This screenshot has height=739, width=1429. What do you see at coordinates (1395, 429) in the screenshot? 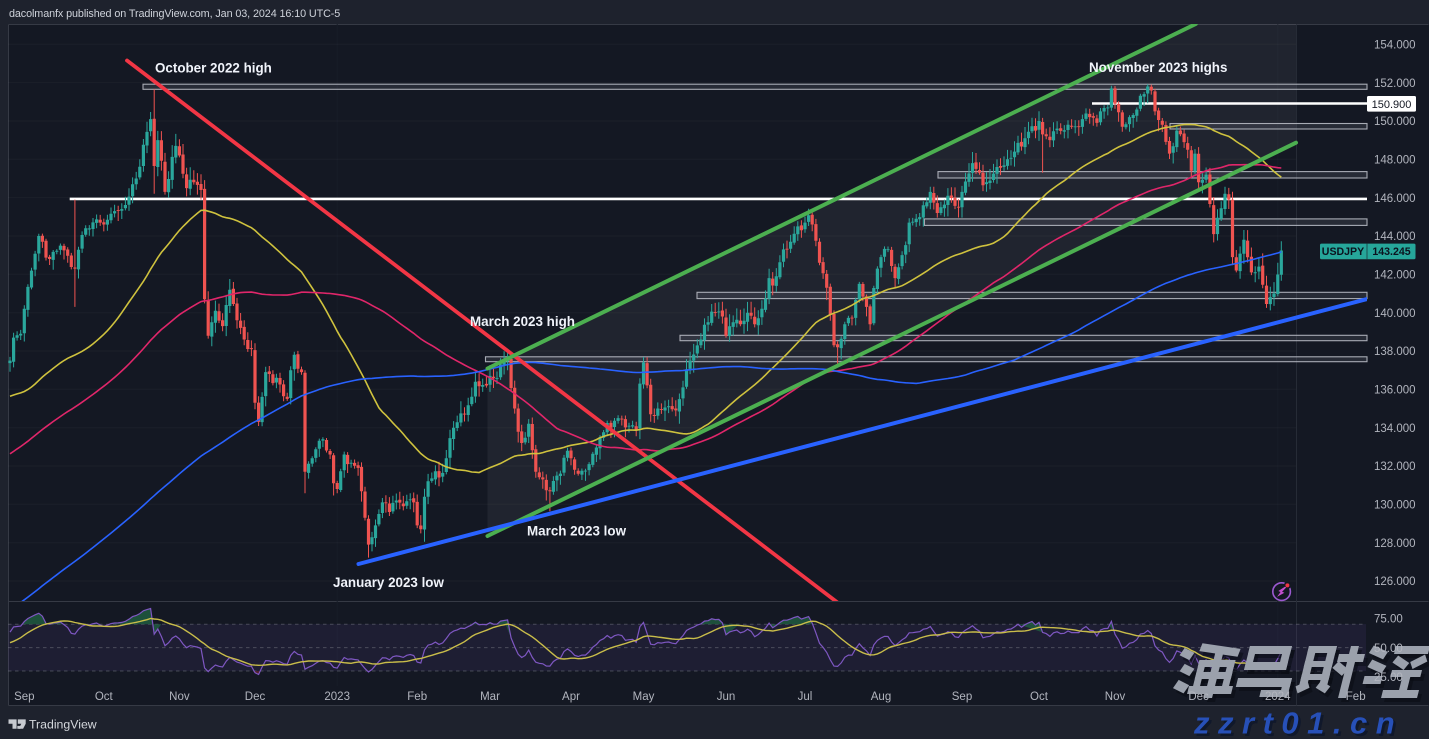
I see `svg-text: 134.000` at bounding box center [1395, 429].